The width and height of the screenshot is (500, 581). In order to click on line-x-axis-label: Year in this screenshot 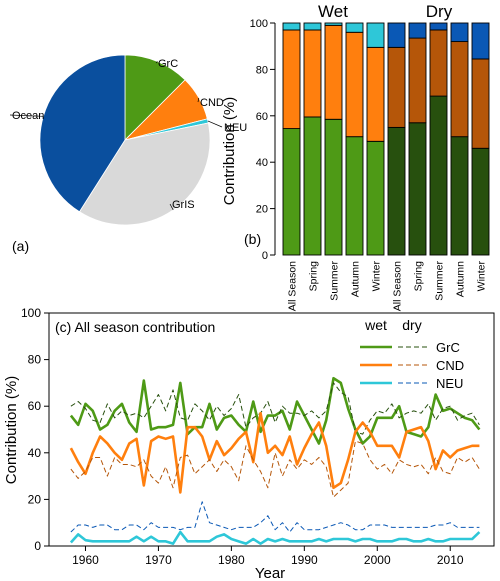, I will do `click(270, 573)`.